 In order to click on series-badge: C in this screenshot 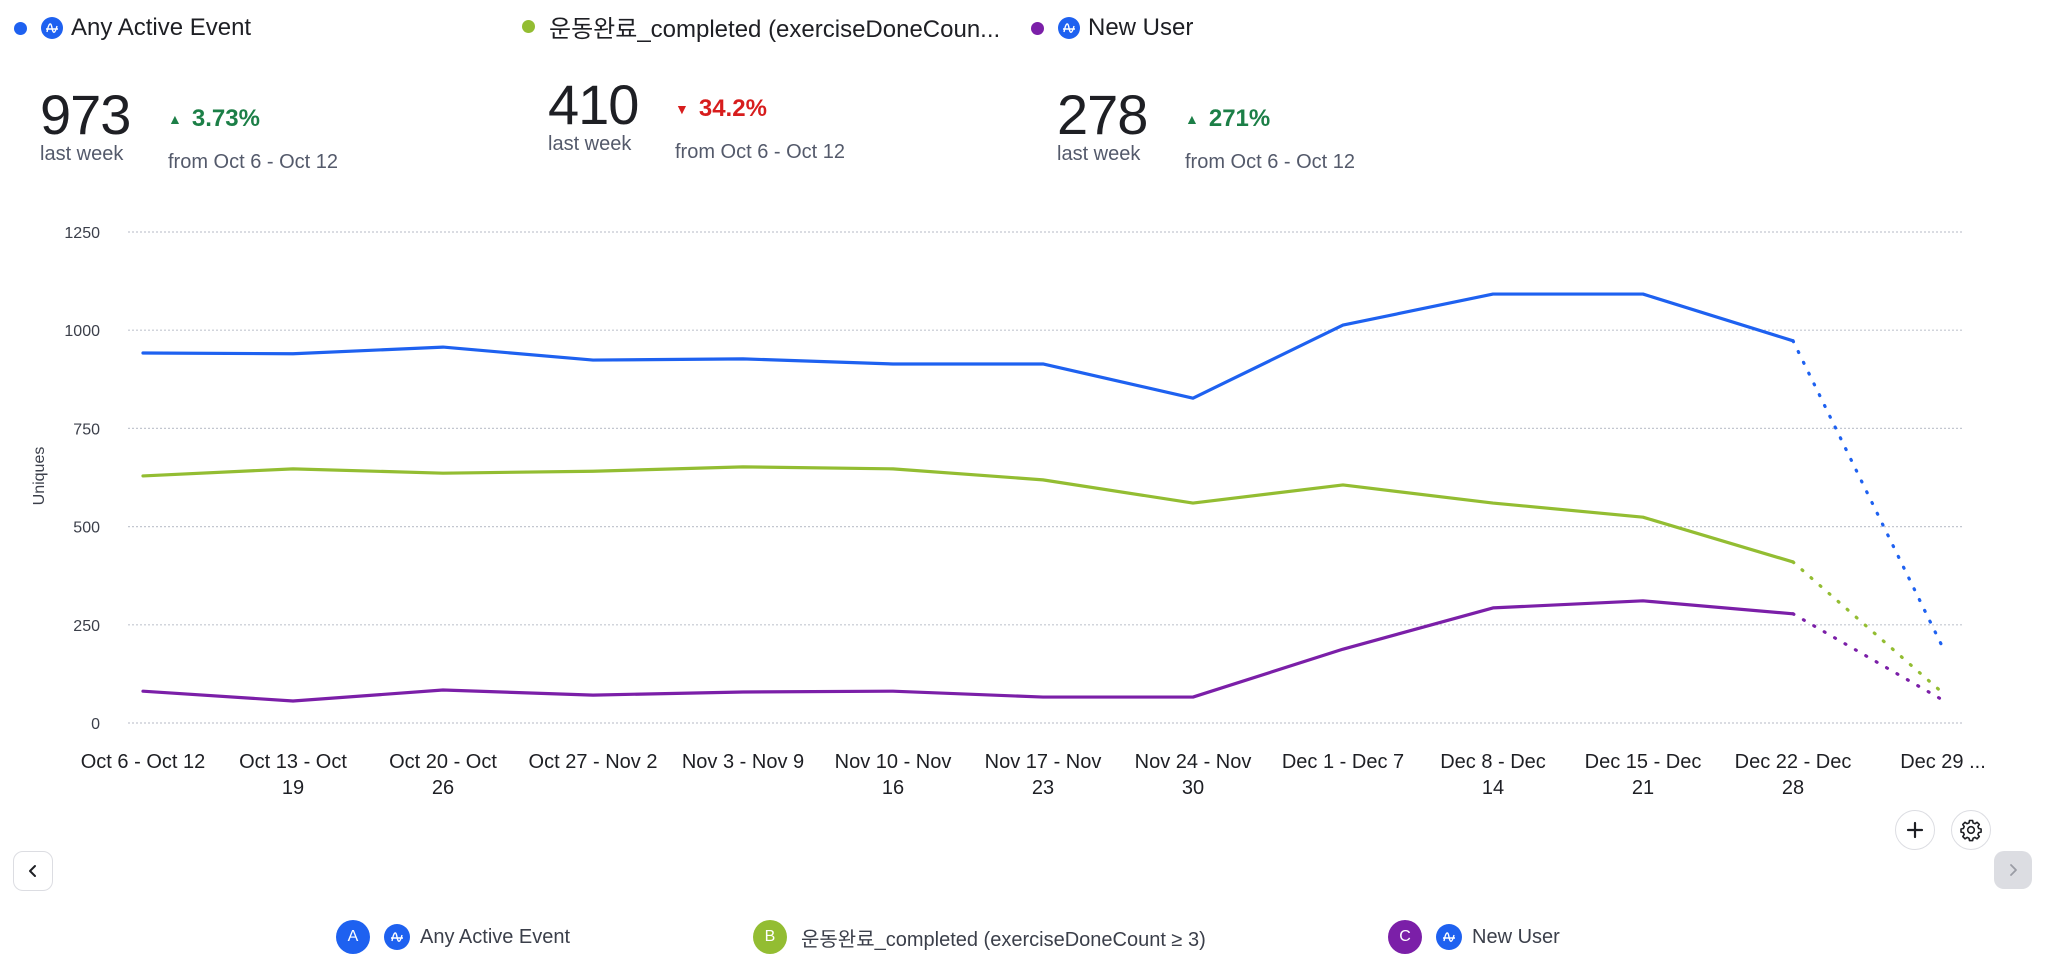, I will do `click(1405, 937)`.